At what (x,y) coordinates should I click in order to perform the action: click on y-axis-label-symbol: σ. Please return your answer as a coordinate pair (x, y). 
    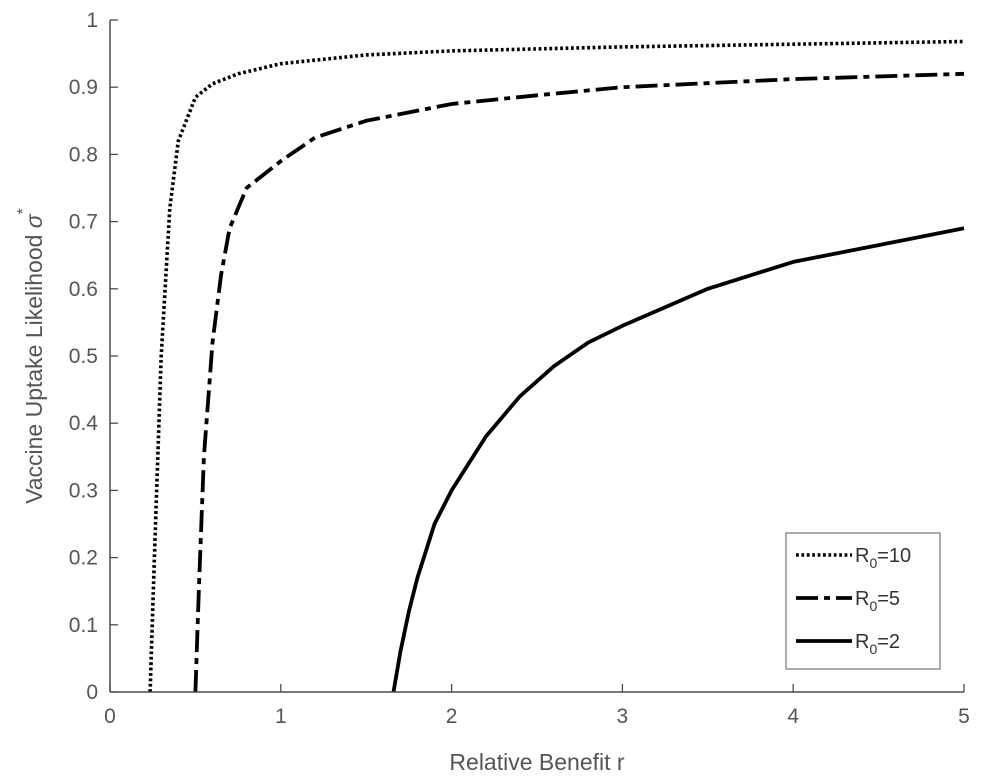
    Looking at the image, I should click on (34, 220).